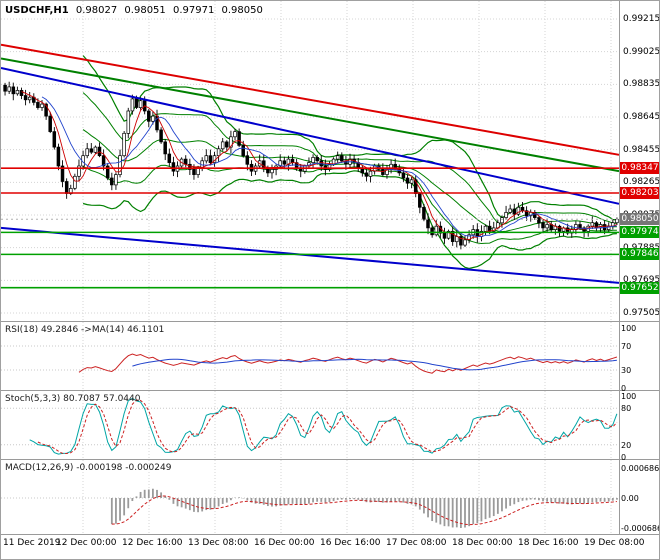 Image resolution: width=660 pixels, height=560 pixels. Describe the element at coordinates (86, 543) in the screenshot. I see `time-axis-label: 12 Dec 00:00` at that location.